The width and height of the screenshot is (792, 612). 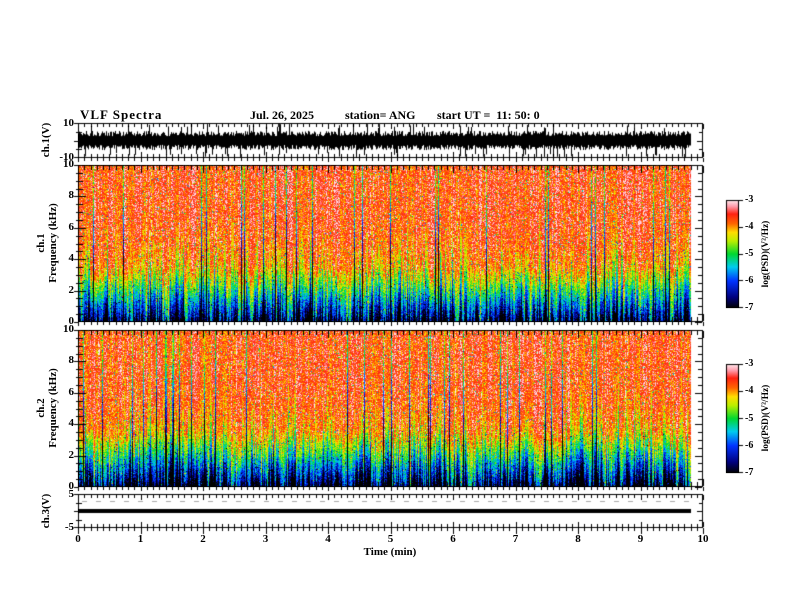 I want to click on time-tick-label: 9, so click(x=640, y=539).